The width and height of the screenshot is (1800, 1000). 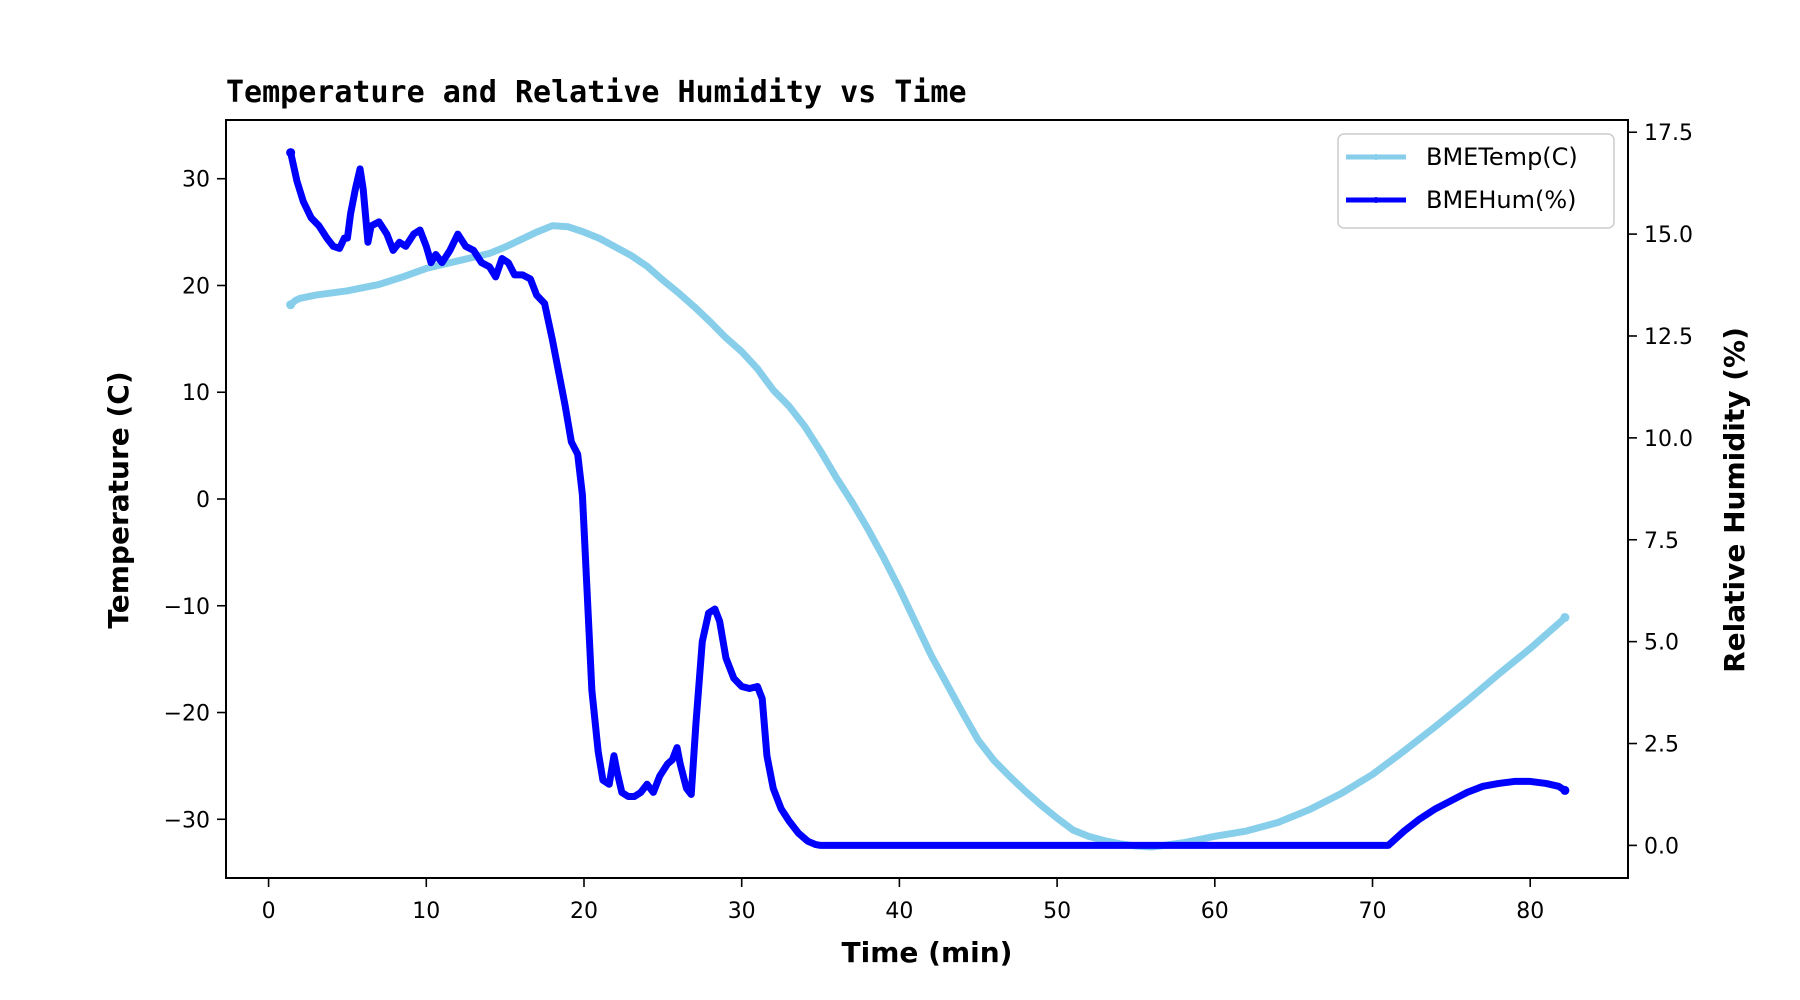 What do you see at coordinates (118, 499) in the screenshot?
I see `y-axis-left-title: Temperature (C)` at bounding box center [118, 499].